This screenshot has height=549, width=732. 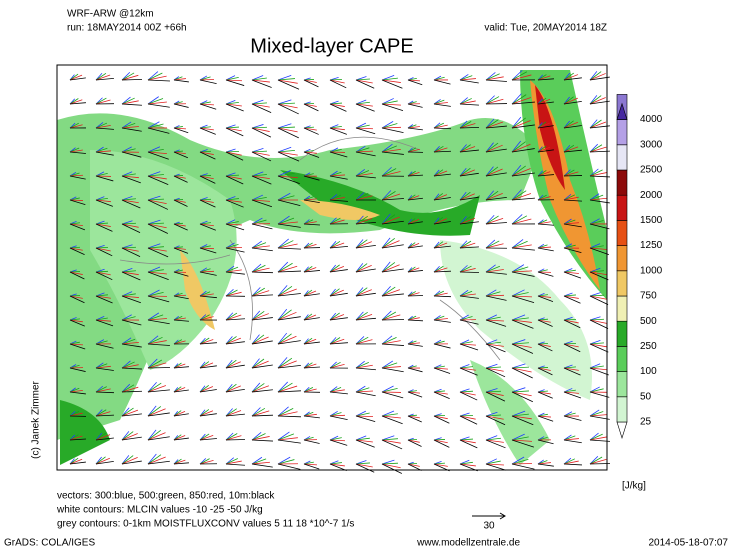 I want to click on colorbar-label: 1500, so click(x=651, y=220).